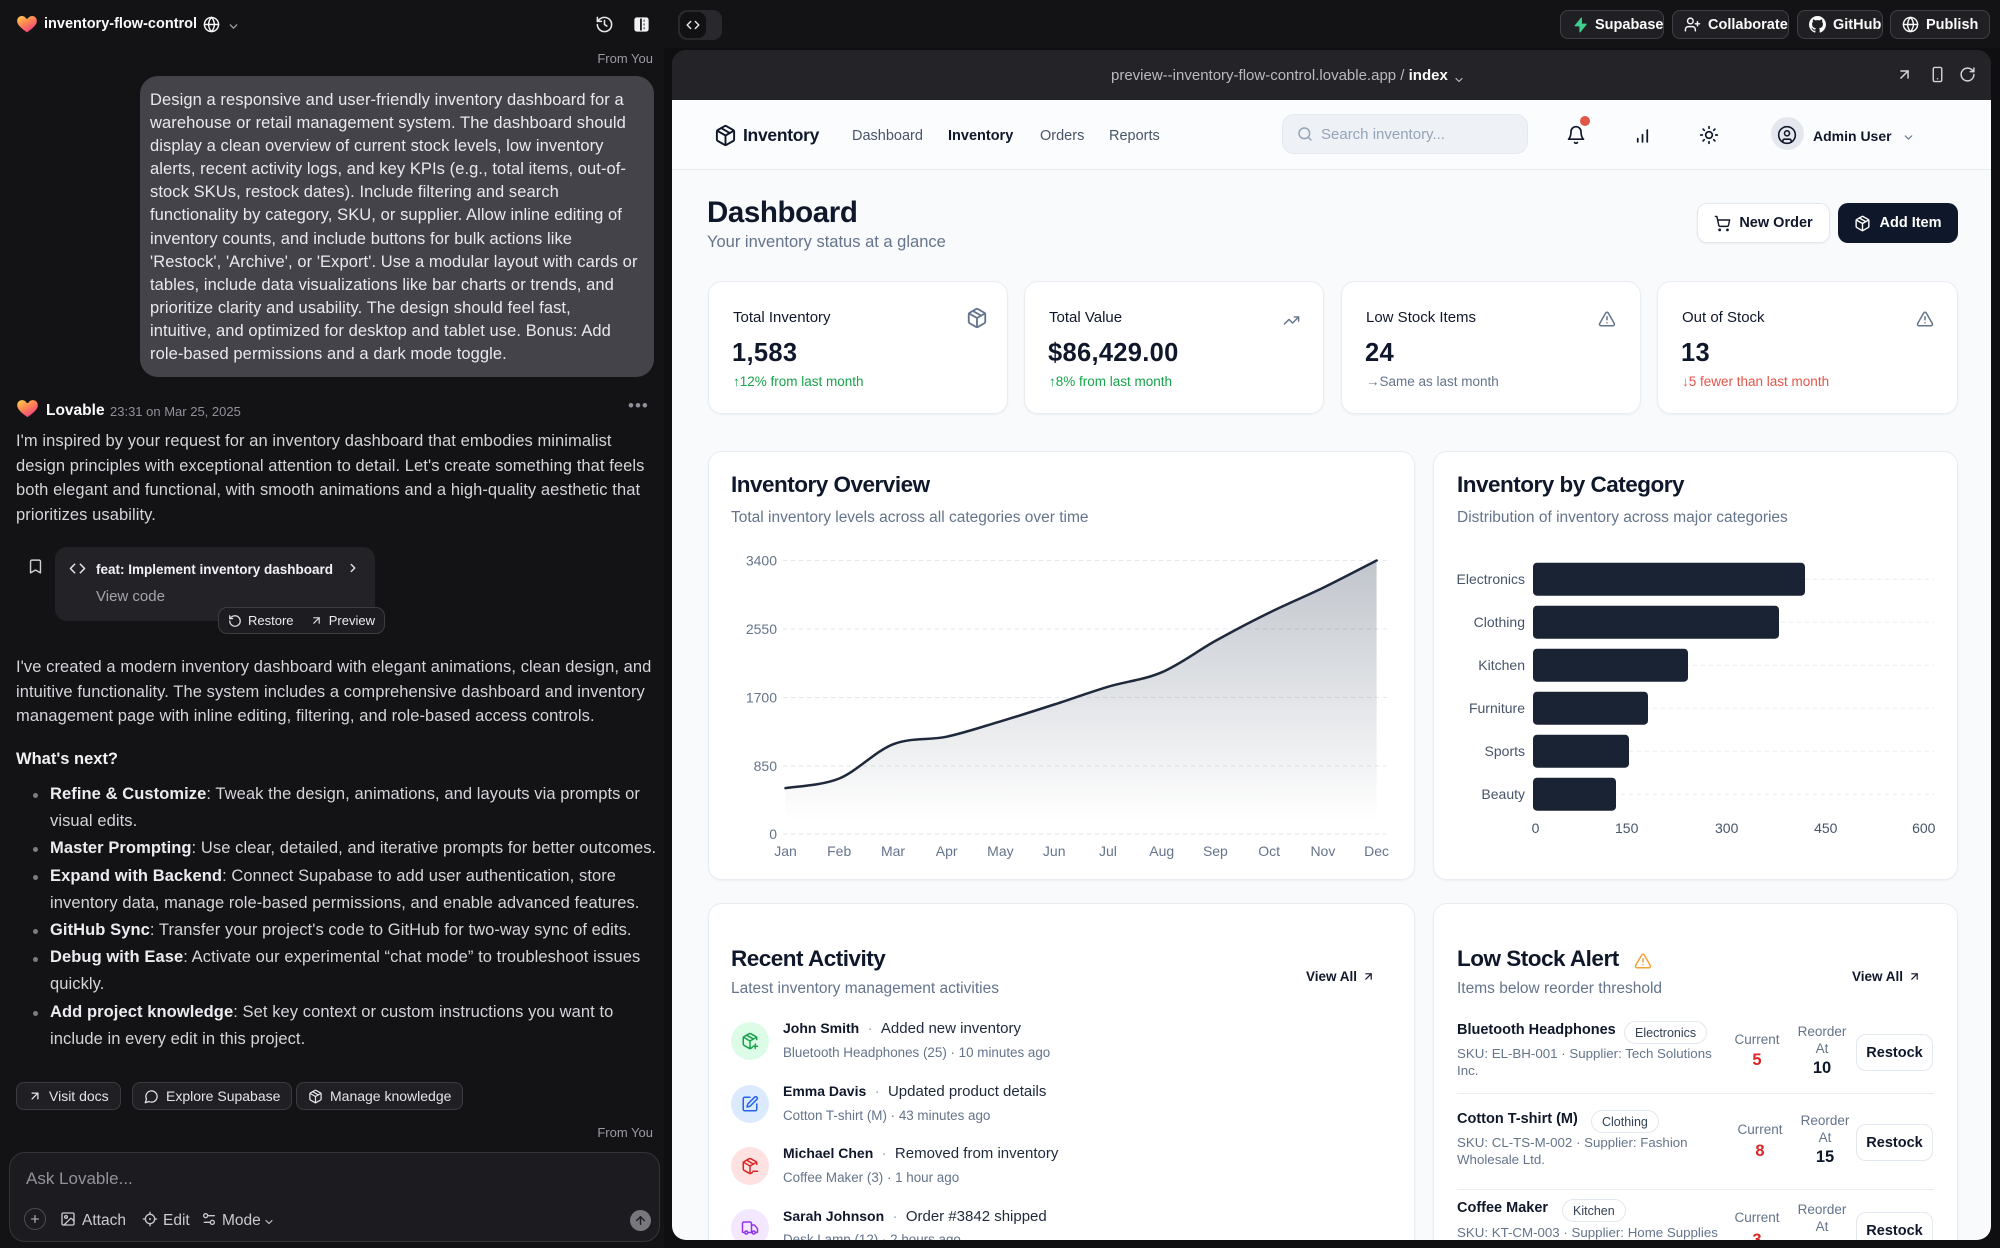  I want to click on svg-text: 2550, so click(761, 629).